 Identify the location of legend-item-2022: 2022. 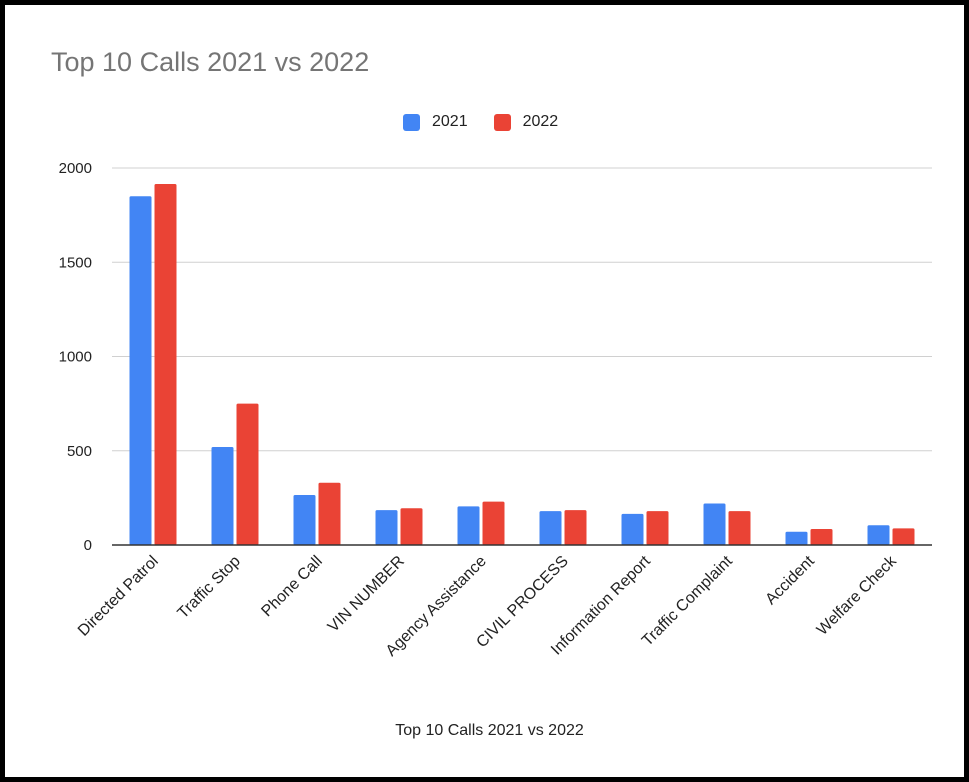
(526, 122).